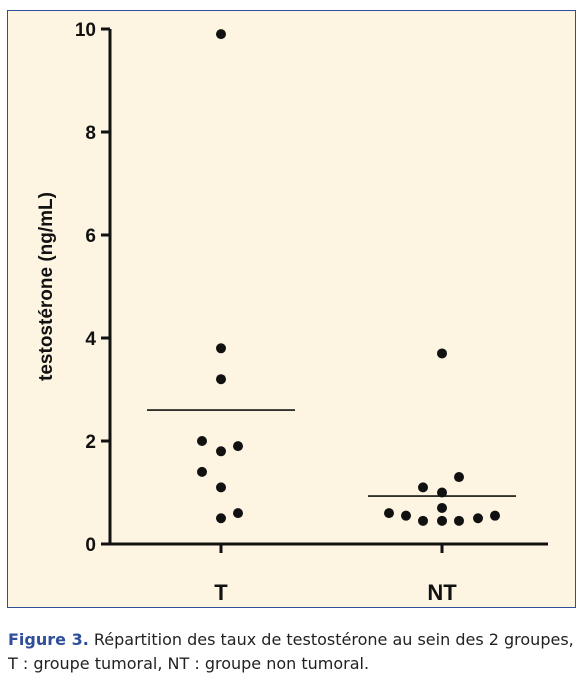 Image resolution: width=585 pixels, height=697 pixels. What do you see at coordinates (90, 236) in the screenshot?
I see `y-tick-label: 6` at bounding box center [90, 236].